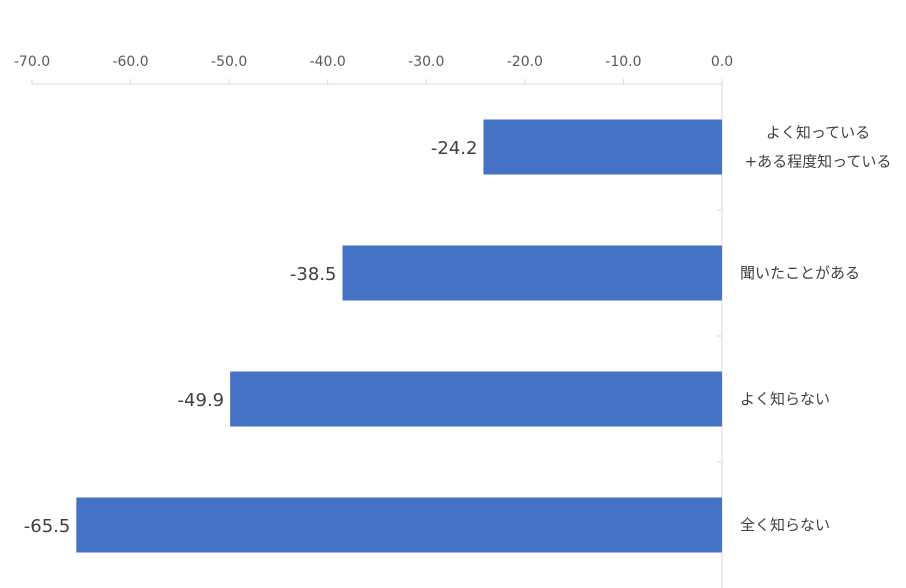 This screenshot has height=588, width=906. I want to click on data-label: -65.5, so click(47, 526).